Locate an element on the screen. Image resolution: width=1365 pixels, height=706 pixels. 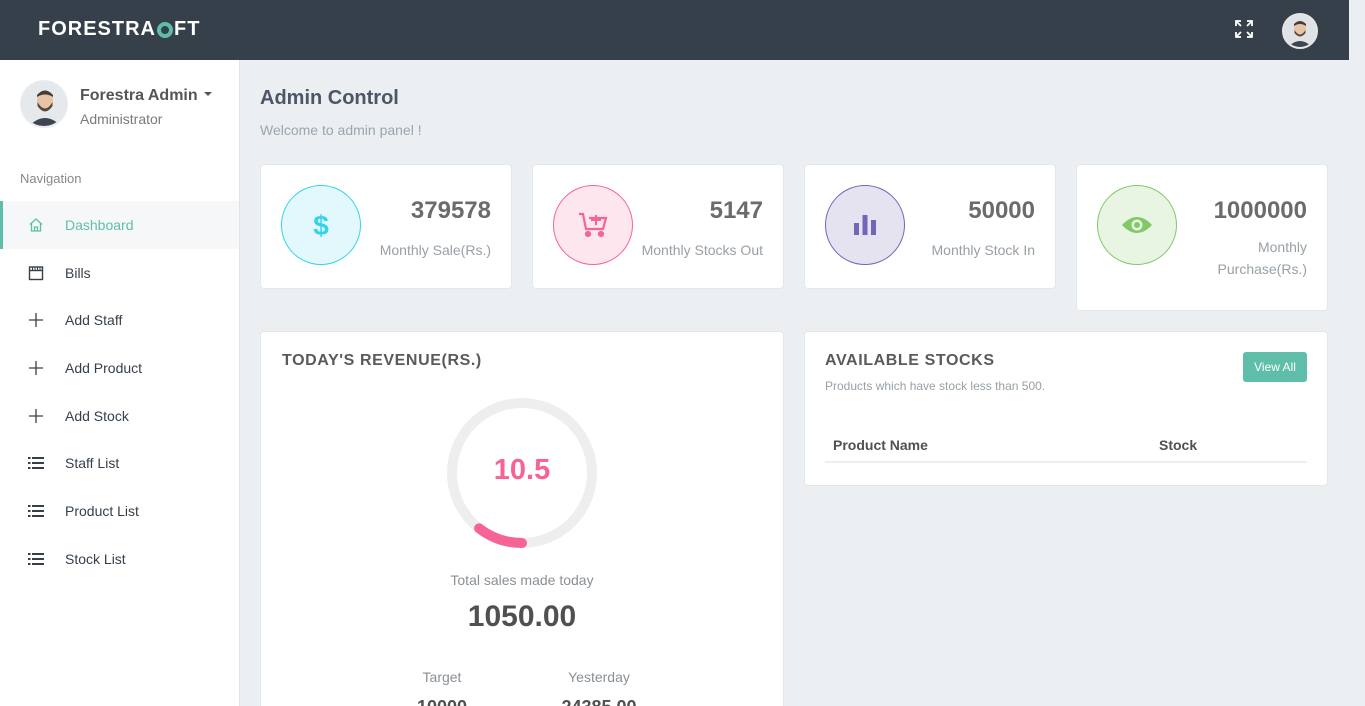
top-bar: FORESTRA FT is located at coordinates (674, 30).